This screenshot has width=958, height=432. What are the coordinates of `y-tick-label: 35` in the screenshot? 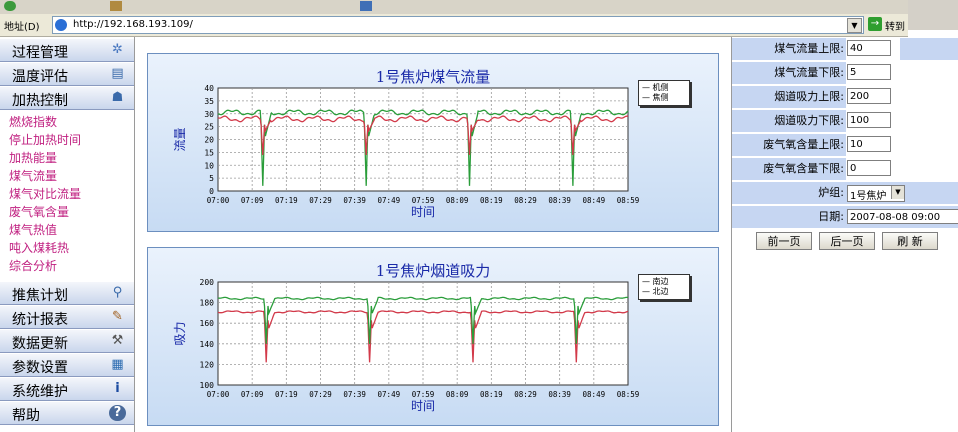 It's located at (209, 101).